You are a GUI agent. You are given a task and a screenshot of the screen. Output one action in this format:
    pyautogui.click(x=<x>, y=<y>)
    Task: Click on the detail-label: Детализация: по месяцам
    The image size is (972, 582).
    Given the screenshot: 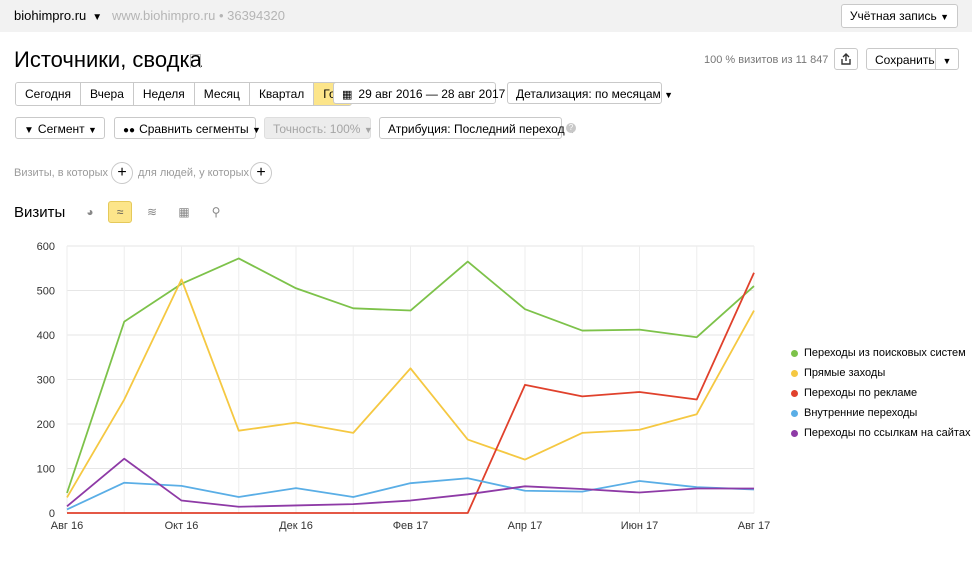 What is the action you would take?
    pyautogui.click(x=588, y=94)
    